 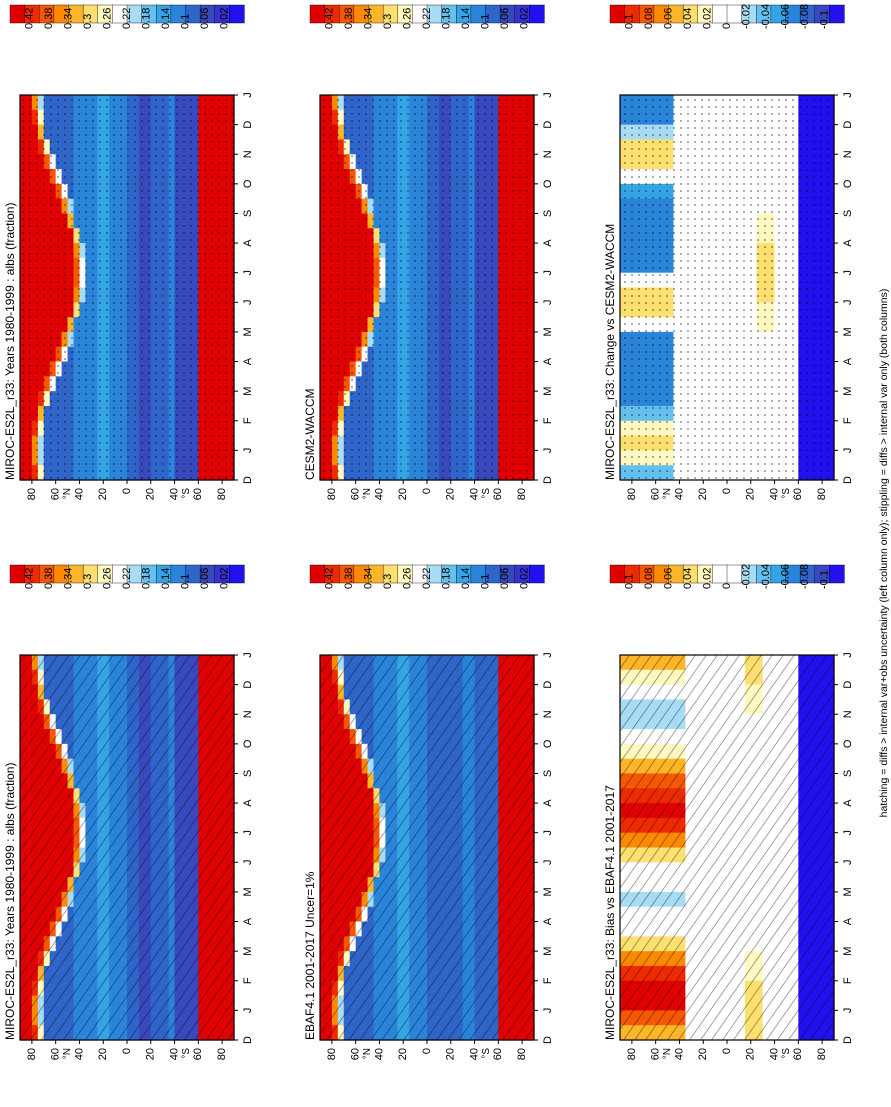 What do you see at coordinates (766, 576) in the screenshot?
I see `colorbar-label: -0.04` at bounding box center [766, 576].